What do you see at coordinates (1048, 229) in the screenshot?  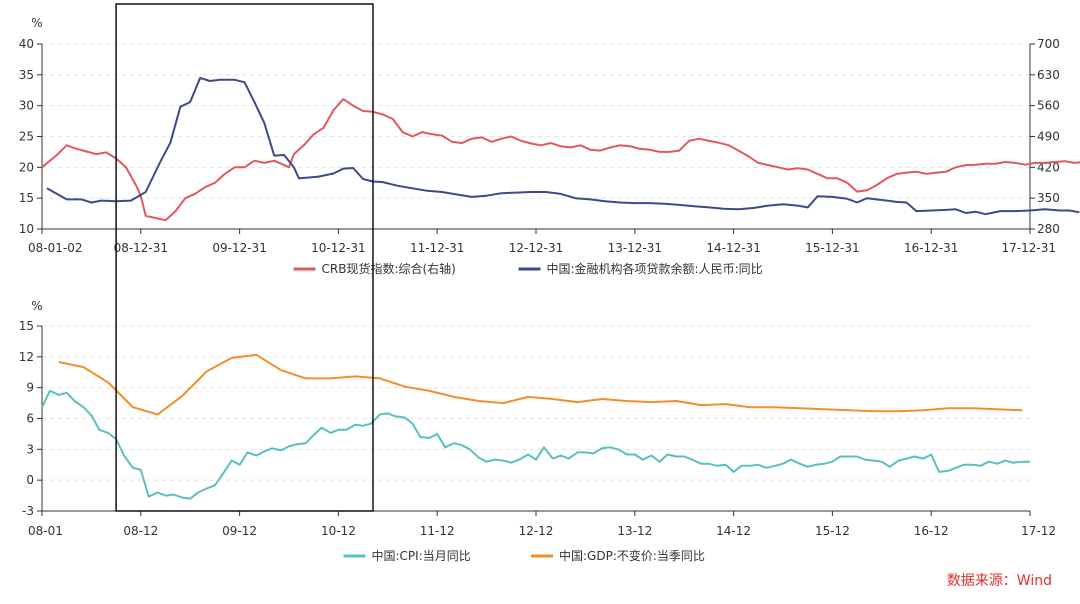 I see `y2-tick-label: 280` at bounding box center [1048, 229].